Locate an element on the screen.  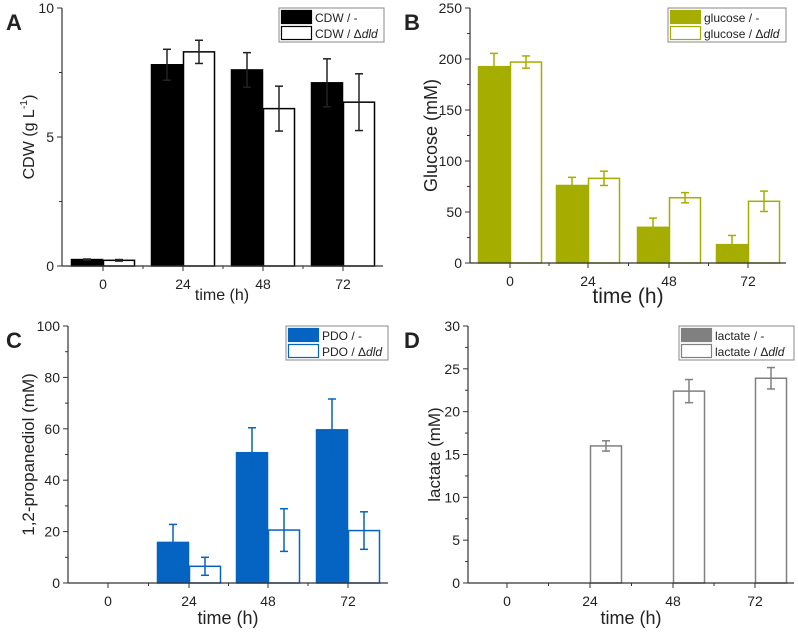
legend: glucose / - glucose / Δdld is located at coordinates (727, 25).